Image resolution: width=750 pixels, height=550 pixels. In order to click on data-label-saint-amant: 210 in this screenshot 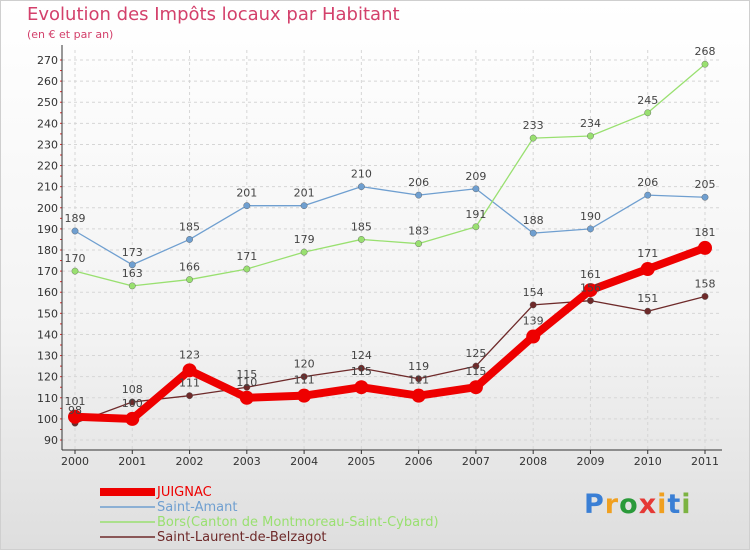, I will do `click(361, 174)`.